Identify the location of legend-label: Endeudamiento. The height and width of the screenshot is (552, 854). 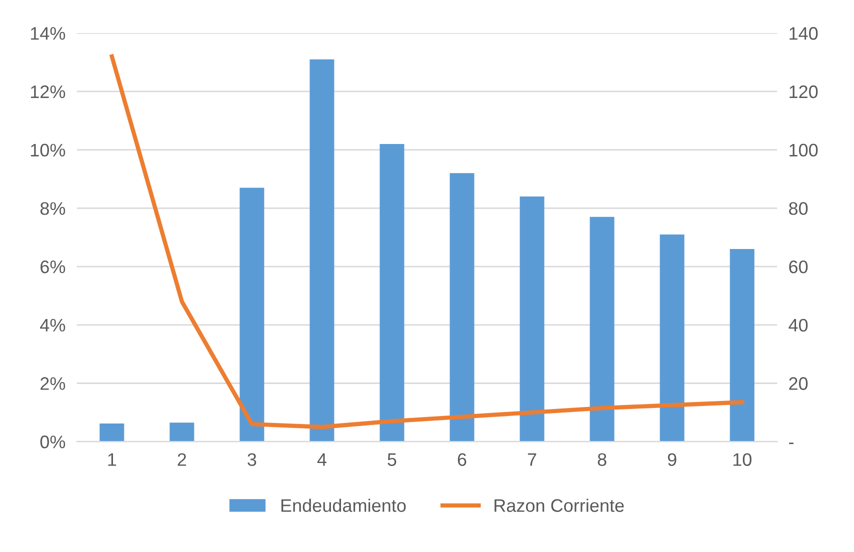
(343, 505).